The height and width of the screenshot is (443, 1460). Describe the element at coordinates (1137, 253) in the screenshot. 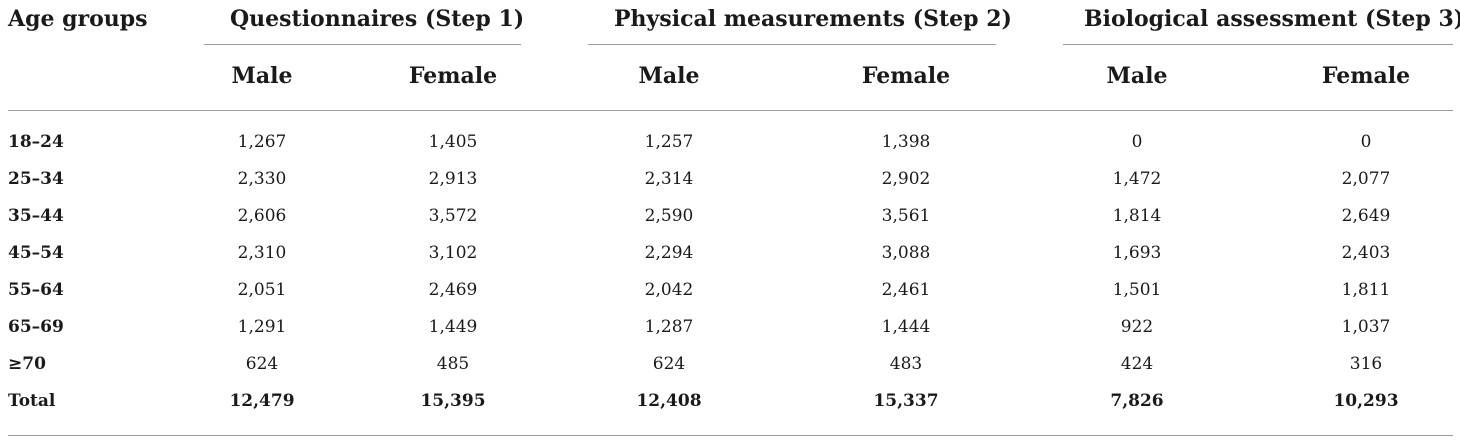

I see `table-cell: 1,693` at that location.